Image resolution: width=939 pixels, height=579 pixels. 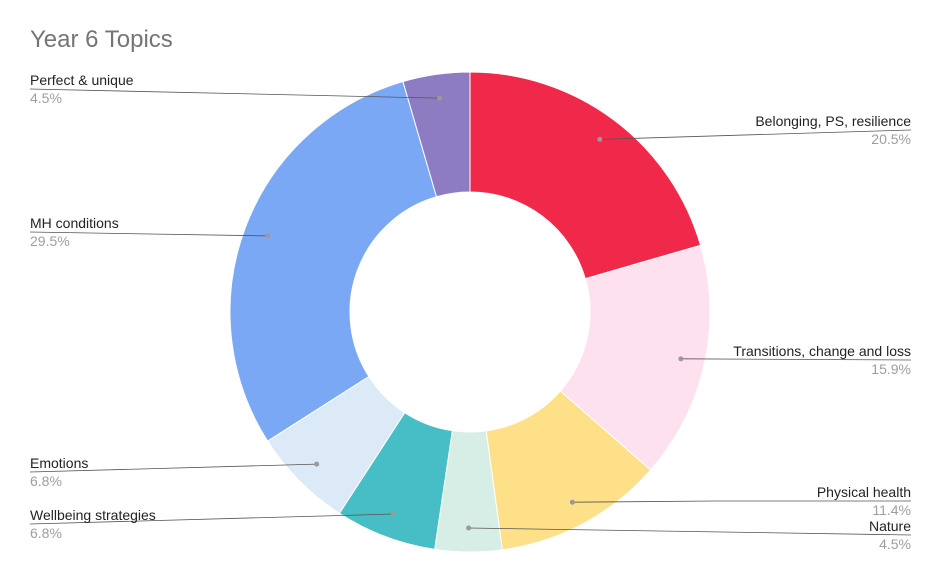 What do you see at coordinates (101, 39) in the screenshot?
I see `chart-title: Year 6 Topics` at bounding box center [101, 39].